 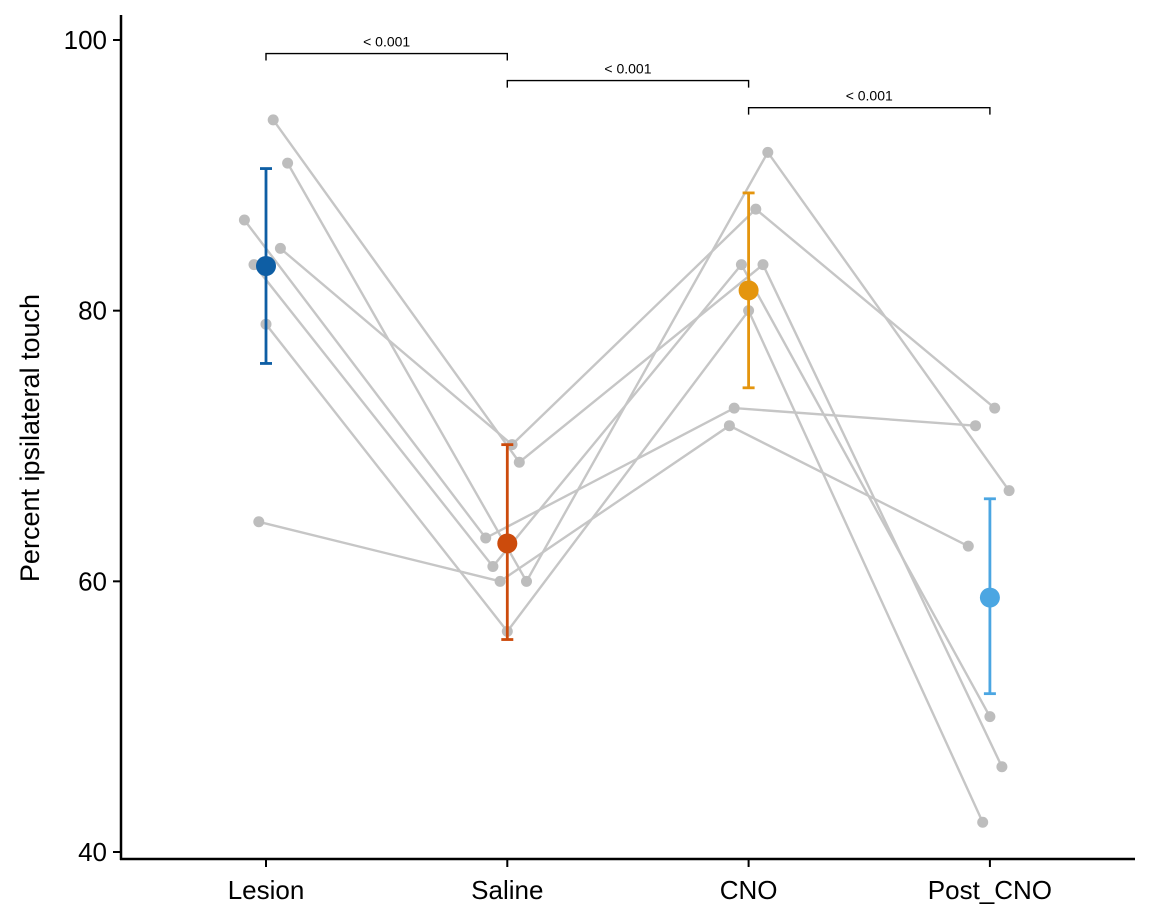 What do you see at coordinates (869, 96) in the screenshot?
I see `significance-label-3: < 0.001` at bounding box center [869, 96].